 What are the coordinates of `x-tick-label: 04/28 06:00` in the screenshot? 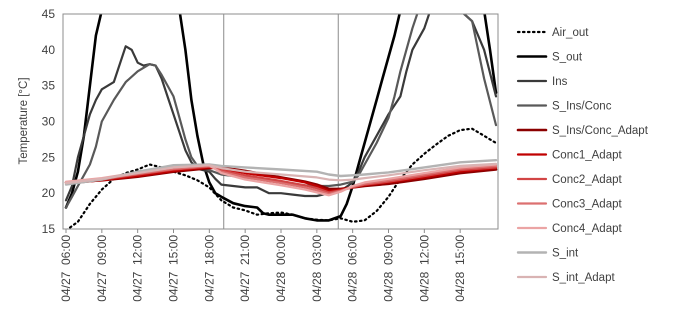 It's located at (353, 268).